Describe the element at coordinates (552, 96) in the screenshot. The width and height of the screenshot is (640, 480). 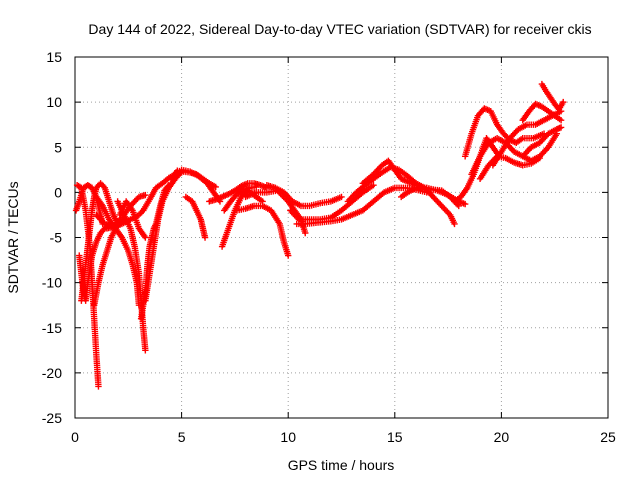
I see `series-arc34` at that location.